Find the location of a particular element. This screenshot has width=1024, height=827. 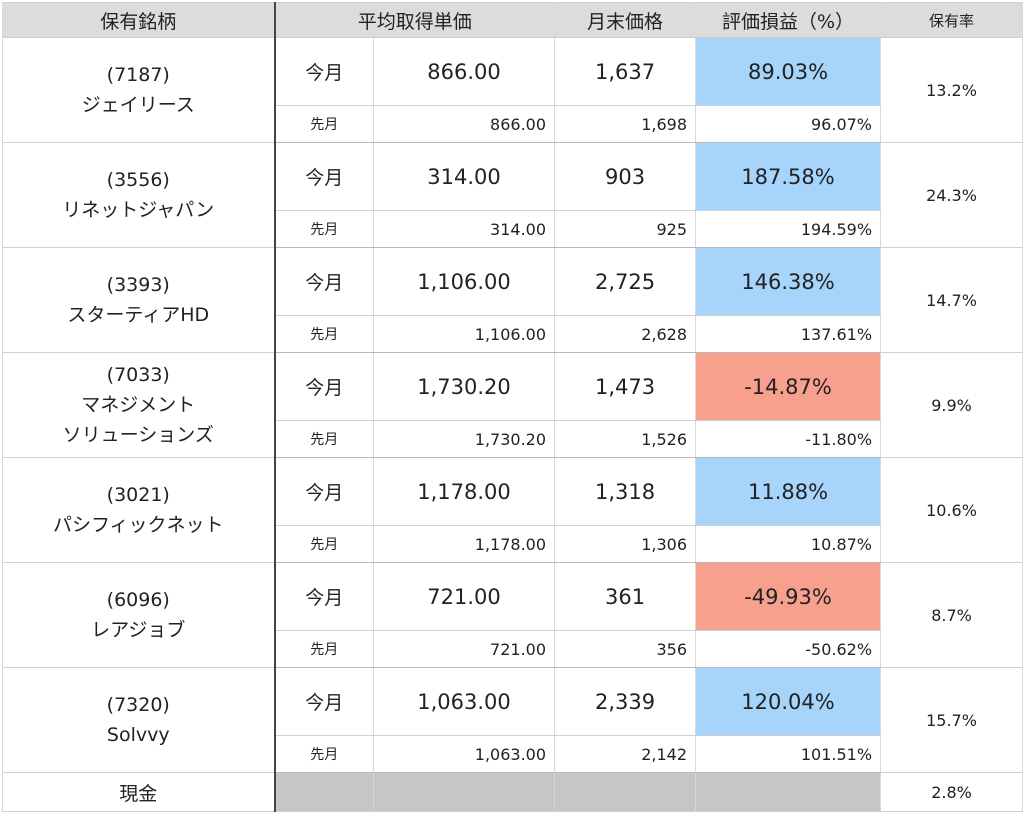

previous-gain-loss: 137.61% is located at coordinates (788, 334).